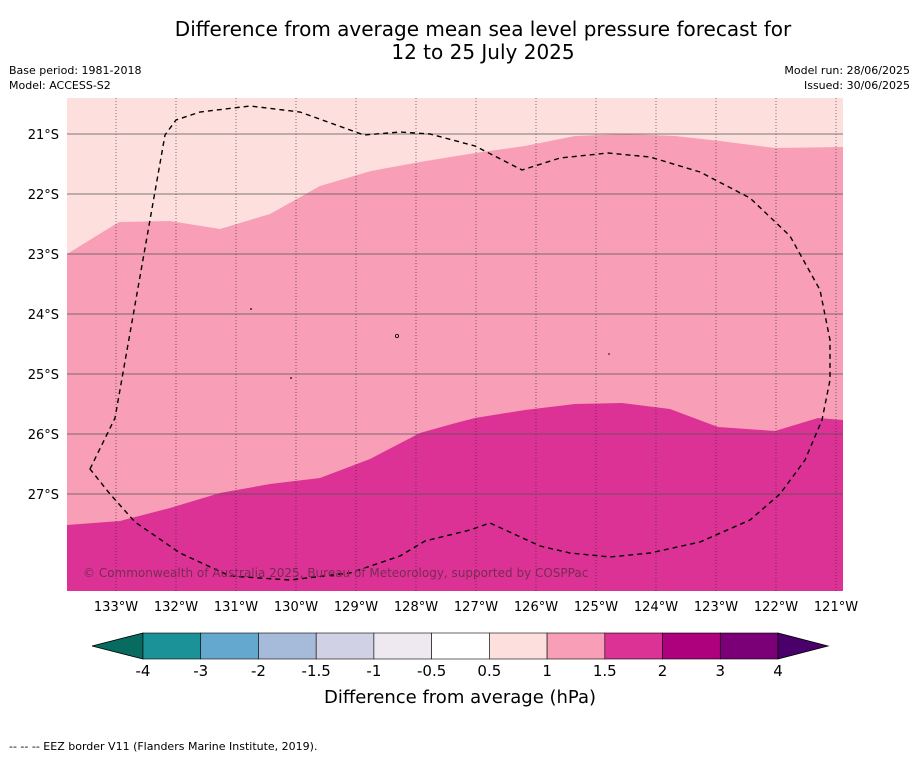 The image size is (919, 758). What do you see at coordinates (316, 671) in the screenshot?
I see `colorbar-tick-label: -1.5` at bounding box center [316, 671].